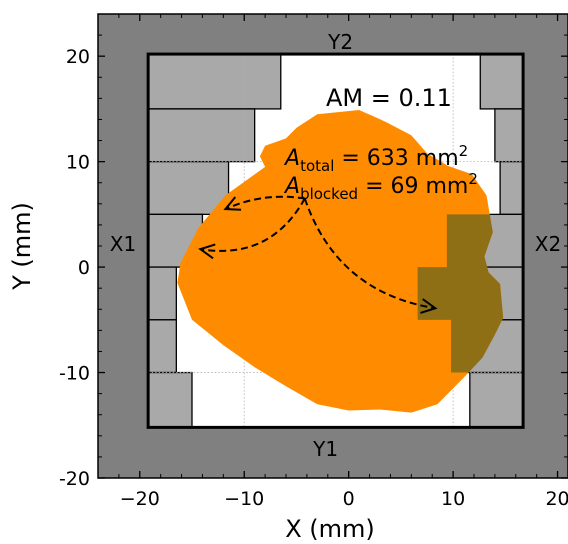 The image size is (568, 544). I want to click on jaw-label-x1: X1, so click(123, 244).